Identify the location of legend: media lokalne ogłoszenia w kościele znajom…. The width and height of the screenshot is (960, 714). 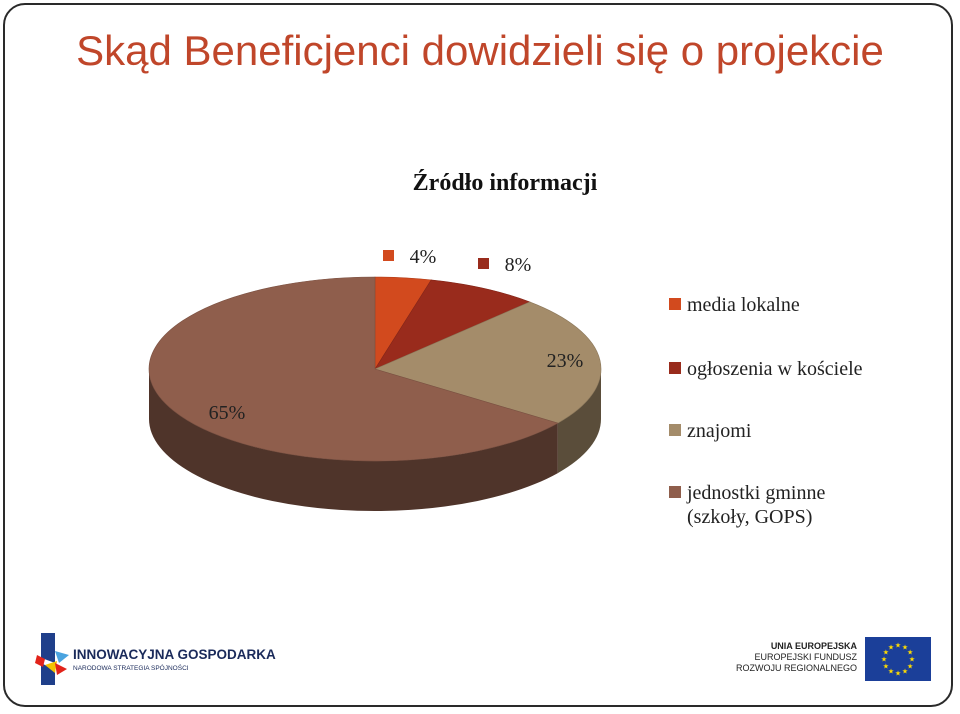
(766, 411).